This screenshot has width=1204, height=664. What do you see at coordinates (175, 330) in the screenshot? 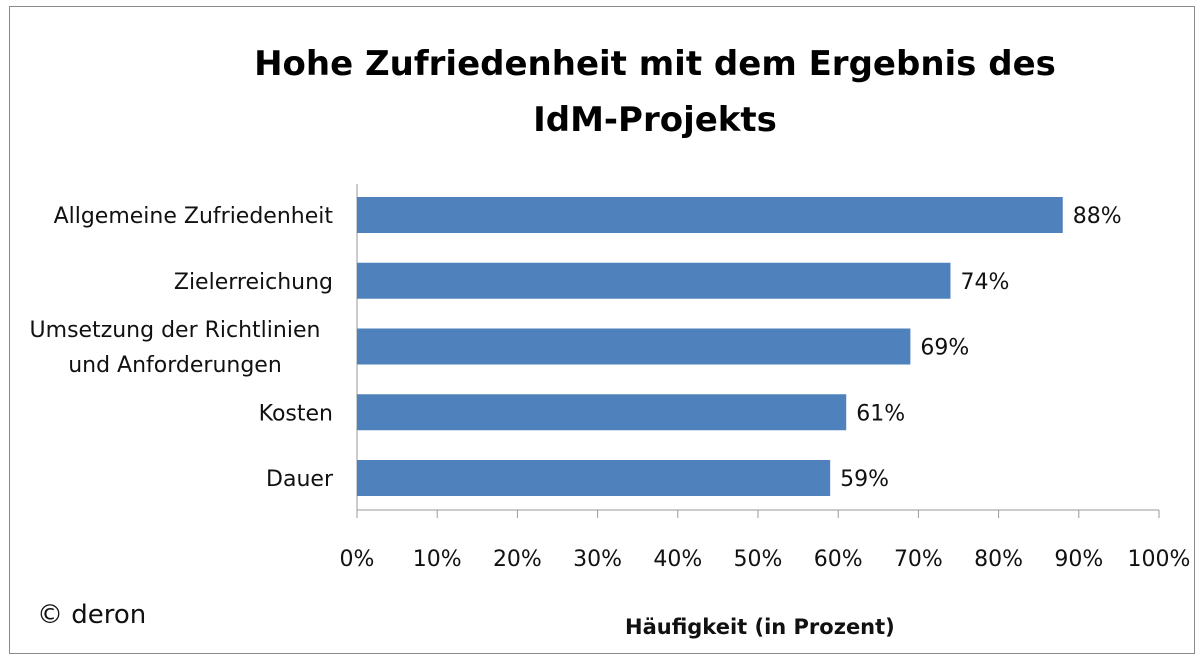
I see `category-label-line: Umsetzung der Richtlinien` at bounding box center [175, 330].